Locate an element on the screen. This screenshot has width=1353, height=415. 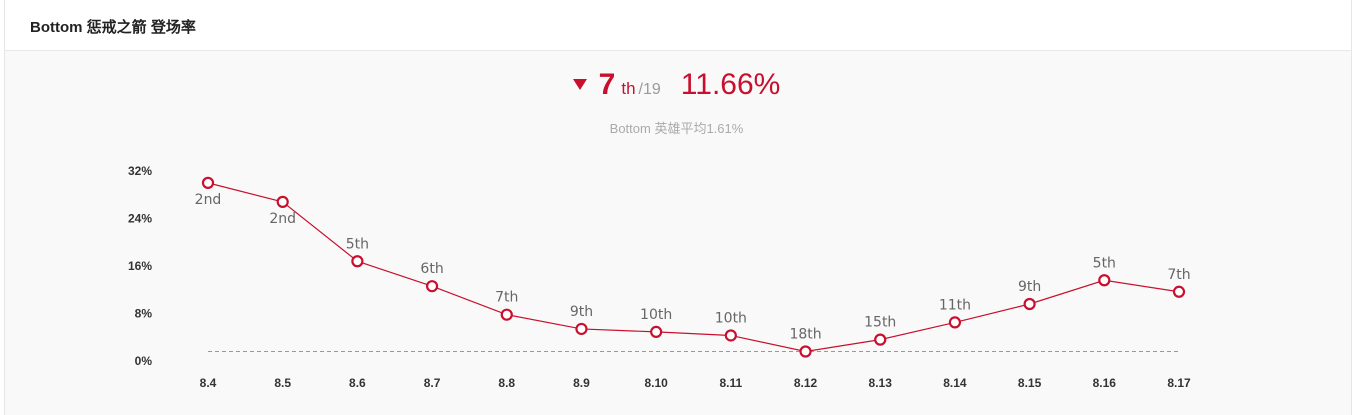
x-tick-label: 8.5 is located at coordinates (282, 383).